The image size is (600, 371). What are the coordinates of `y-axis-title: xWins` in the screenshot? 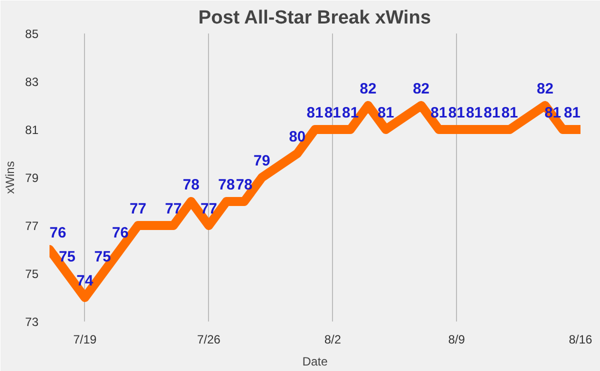 It's located at (10, 177).